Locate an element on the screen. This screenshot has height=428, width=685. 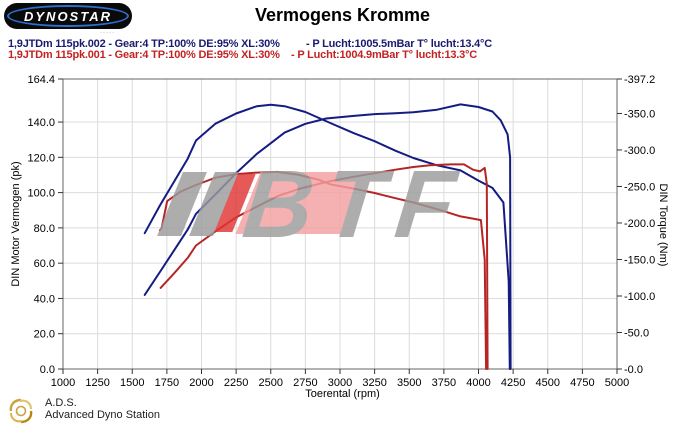
ads-footer: A.D.S. Advanced Dyno Station is located at coordinates (117, 411).